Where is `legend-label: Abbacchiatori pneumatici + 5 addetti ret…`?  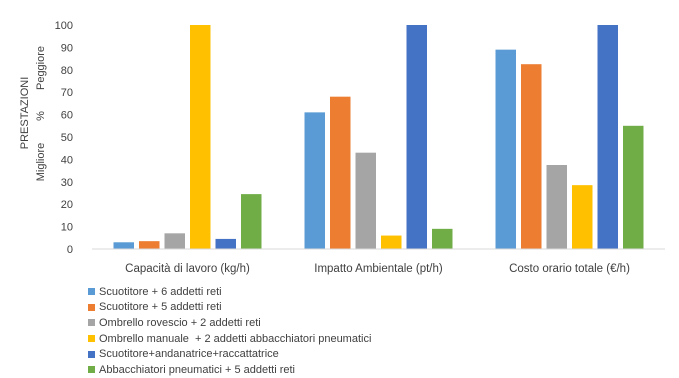
legend-label: Abbacchiatori pneumatici + 5 addetti ret… is located at coordinates (197, 369).